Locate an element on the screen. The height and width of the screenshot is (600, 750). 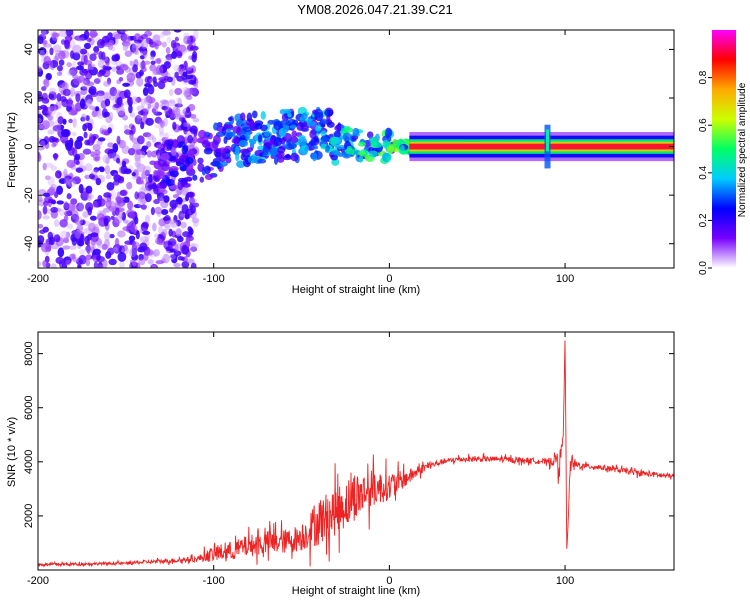
colorbar-tick-label: 0.6 is located at coordinates (703, 125).